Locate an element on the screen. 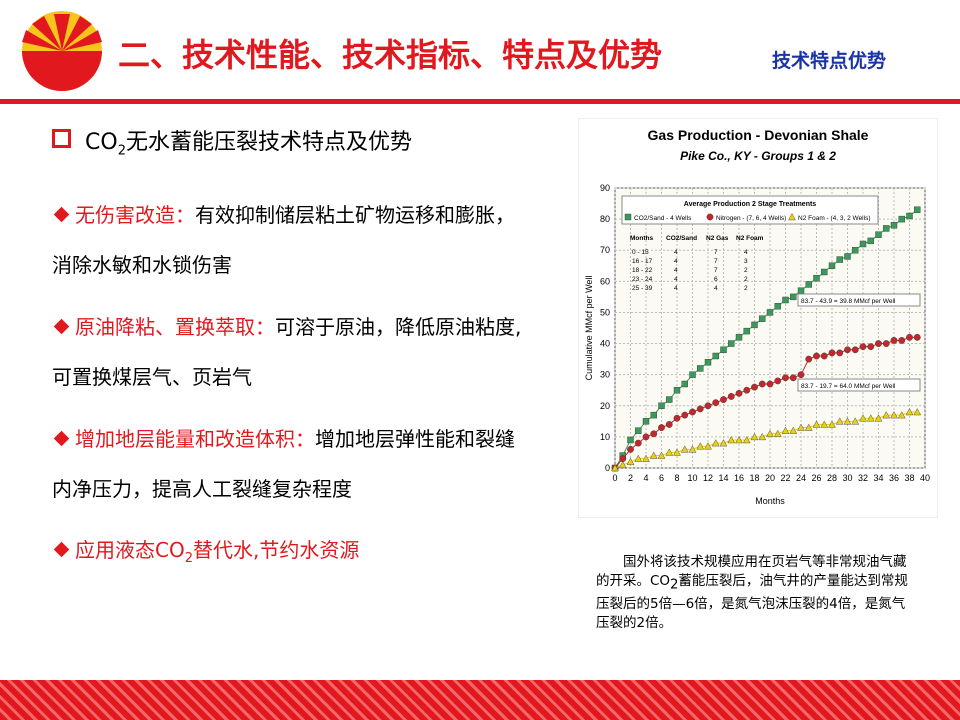 This screenshot has height=720, width=960. table-cell: 18 - 22 is located at coordinates (642, 270).